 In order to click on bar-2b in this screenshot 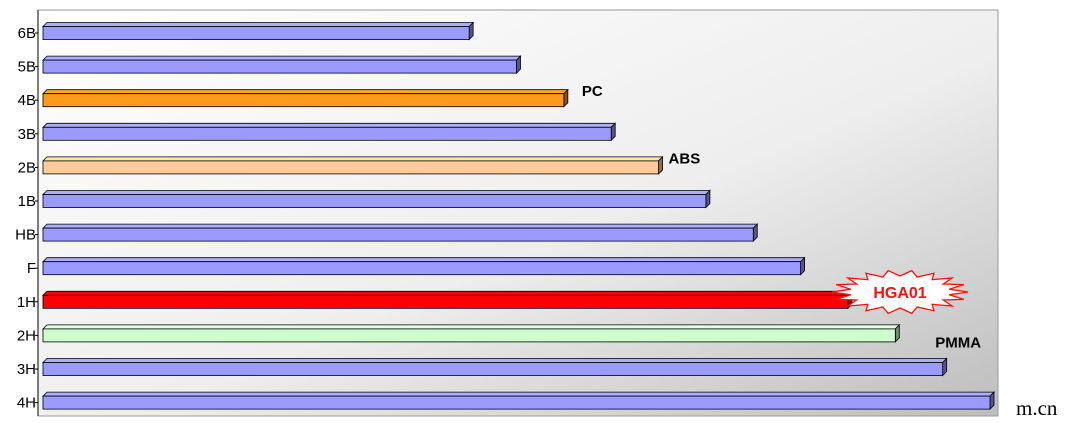, I will do `click(353, 165)`.